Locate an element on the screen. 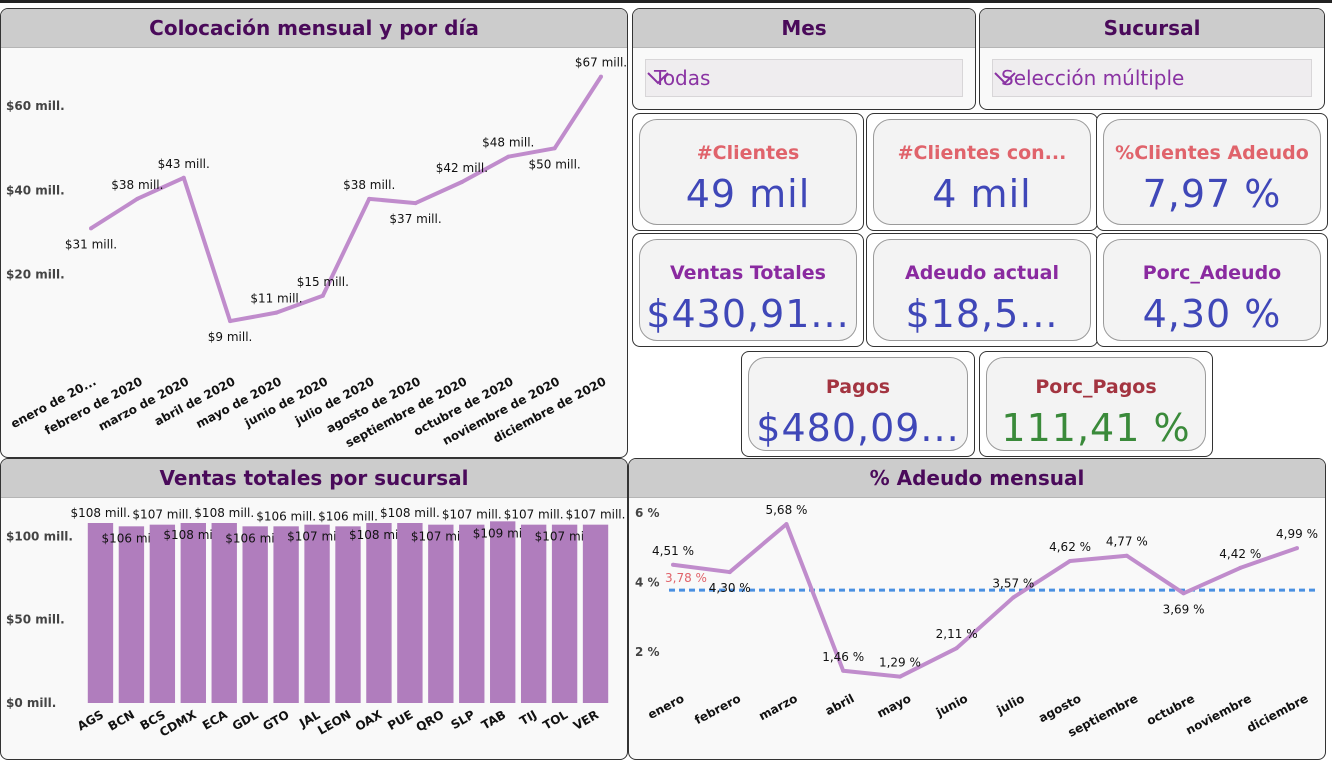 The width and height of the screenshot is (1332, 764). kpi-card-porc-adeudo: Porc_Adeudo 4,30 % is located at coordinates (1212, 290).